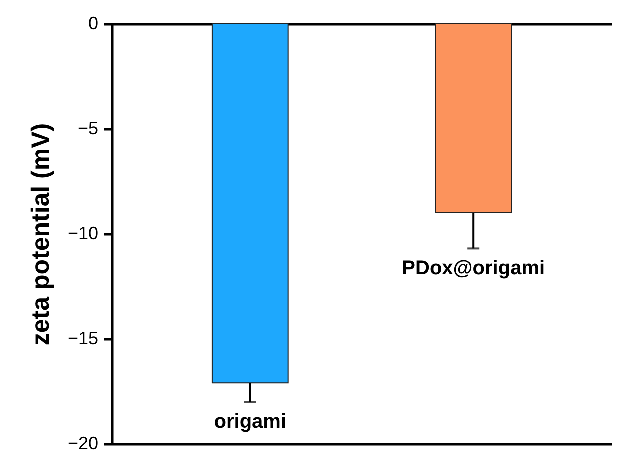 The height and width of the screenshot is (454, 620). Describe the element at coordinates (88, 128) in the screenshot. I see `y-tick-label: −5` at that location.